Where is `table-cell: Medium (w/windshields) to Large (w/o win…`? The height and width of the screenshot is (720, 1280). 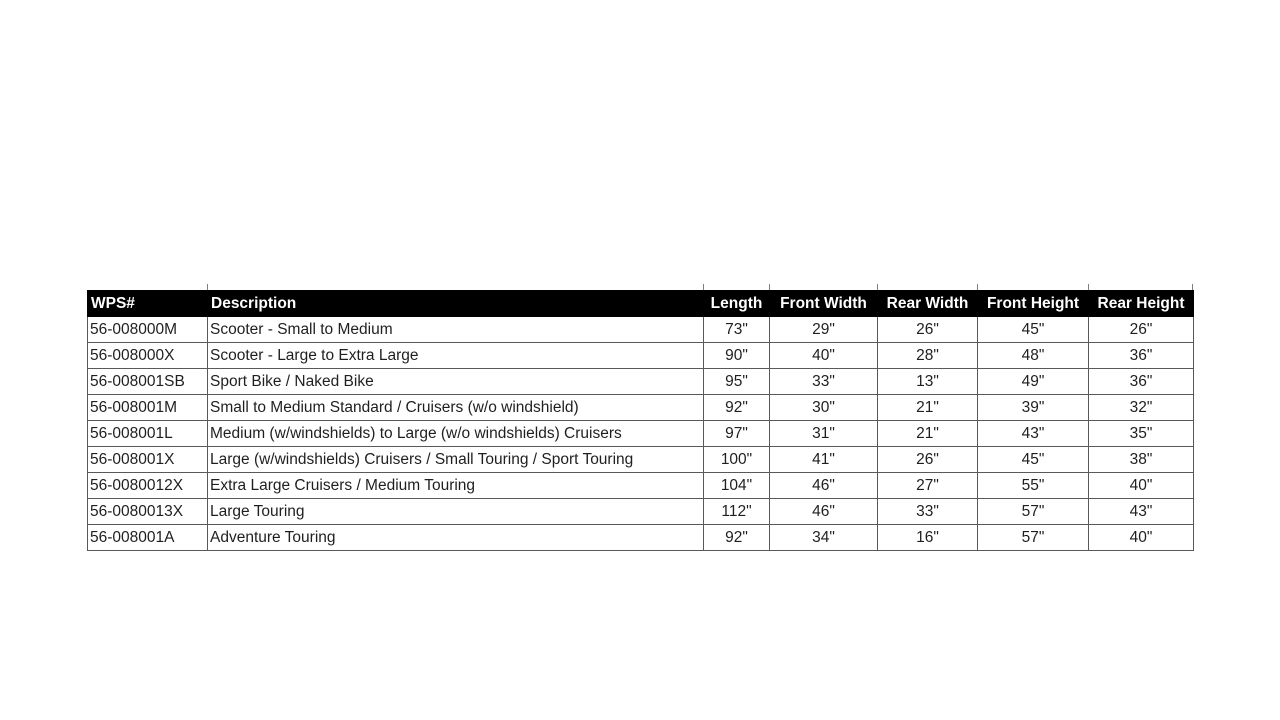 table-cell: Medium (w/windshields) to Large (w/o win… is located at coordinates (455, 433).